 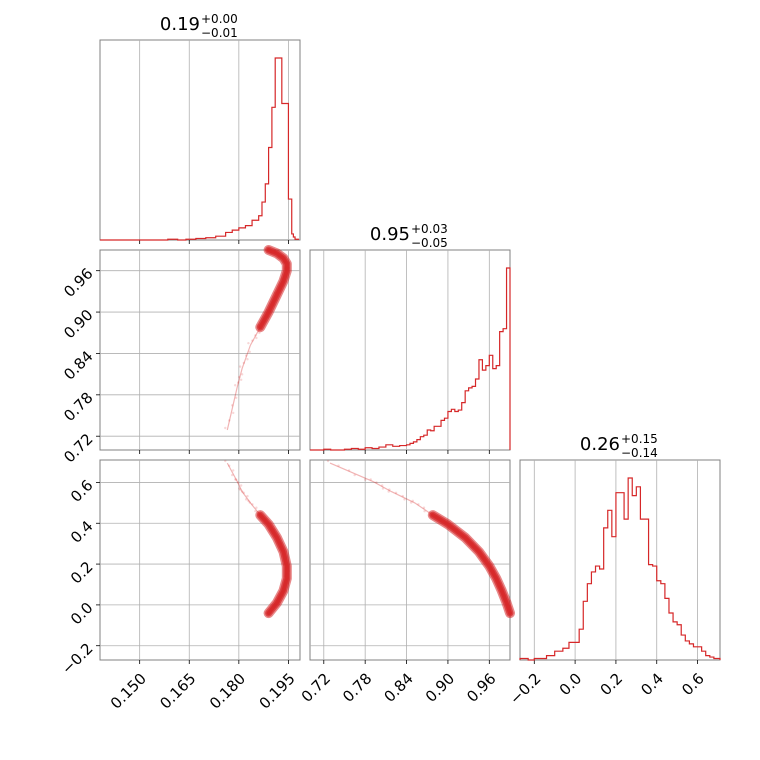 I want to click on title-param-2-plus: +0.15, so click(x=639, y=439).